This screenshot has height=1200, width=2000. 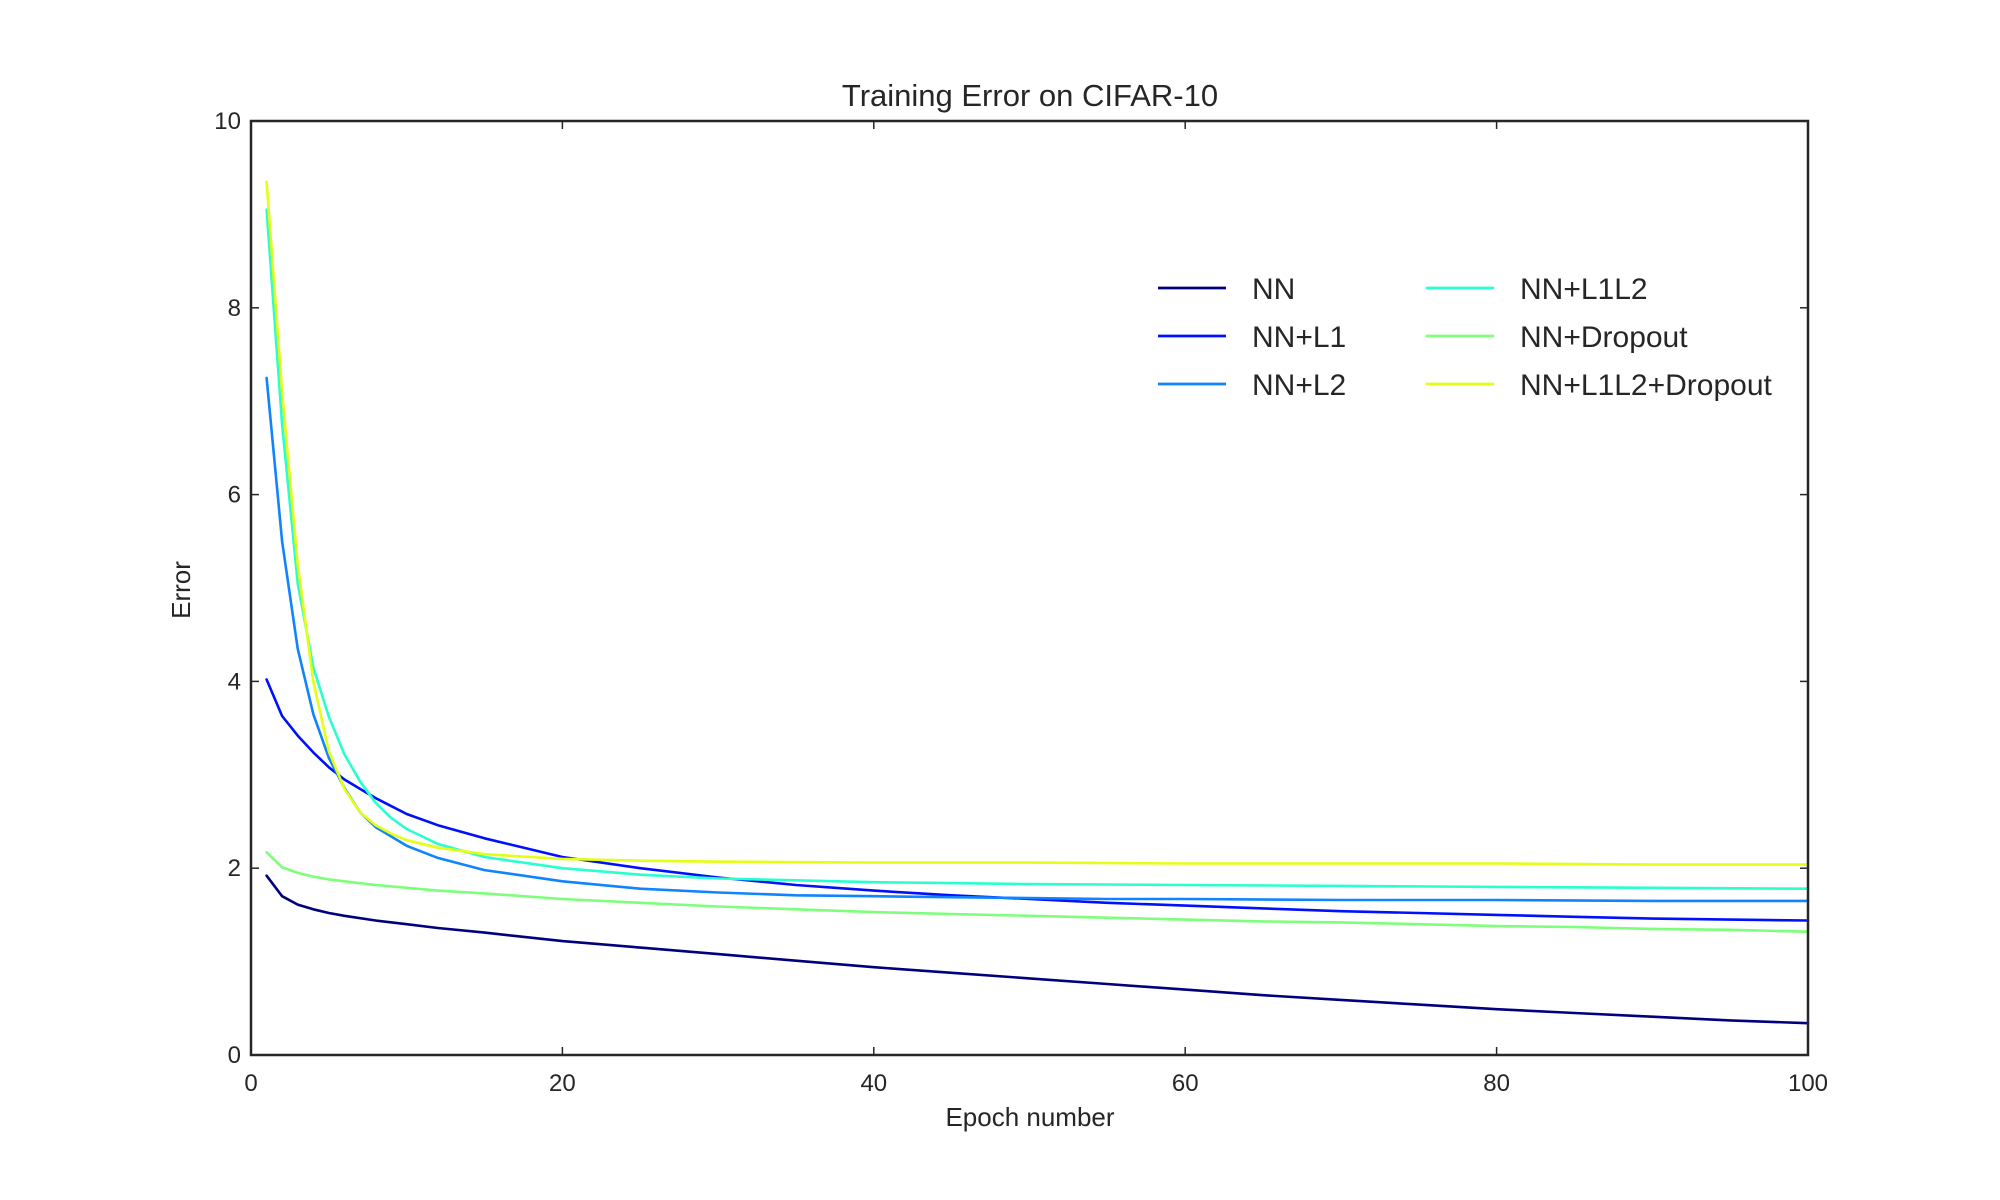 I want to click on legend-label-nn-plus-l1l2: NN+L1L2, so click(x=1584, y=289).